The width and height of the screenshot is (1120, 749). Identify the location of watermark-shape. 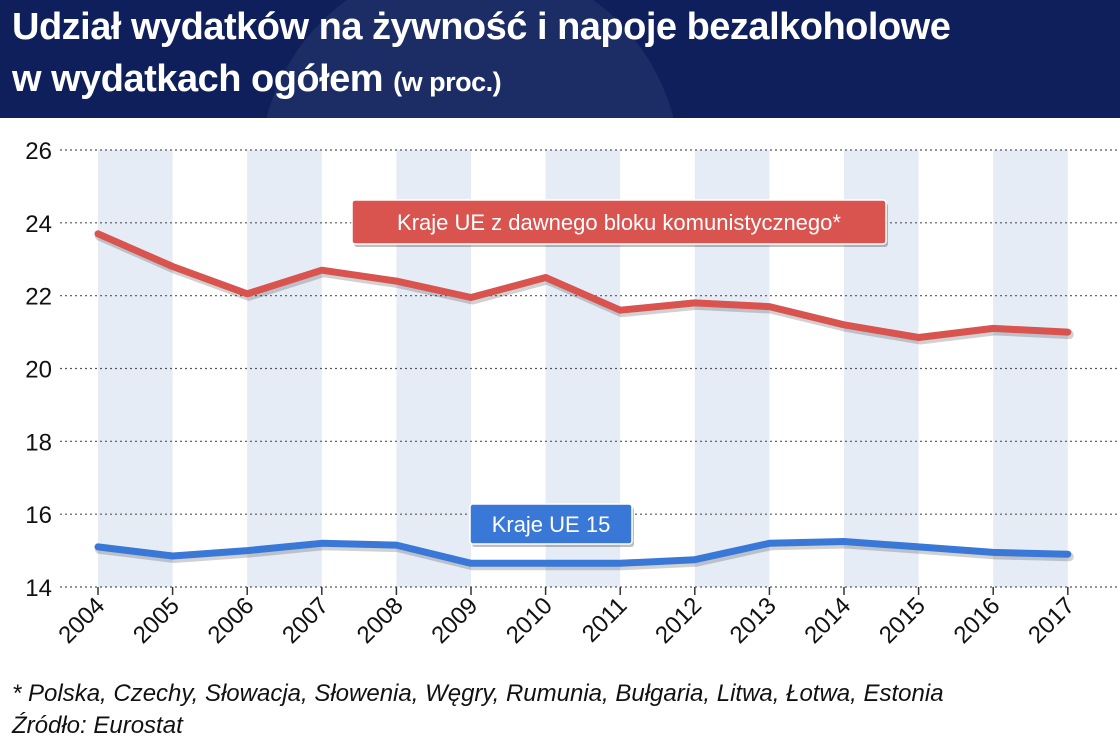
(470, 59).